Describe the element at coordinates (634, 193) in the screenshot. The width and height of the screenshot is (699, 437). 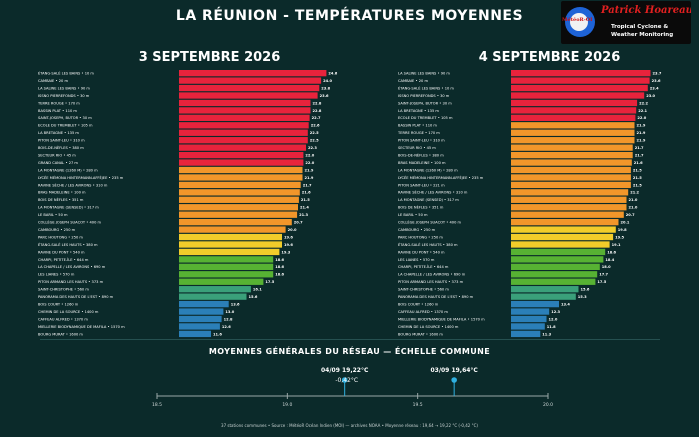
I see `bar-value-label: 21.2` at that location.